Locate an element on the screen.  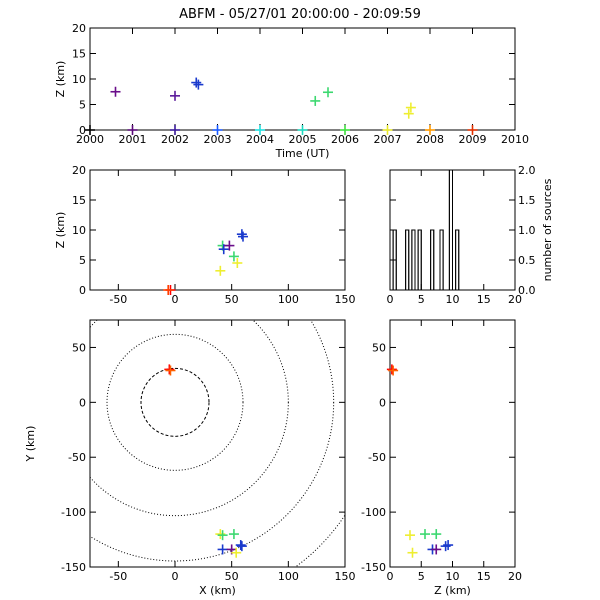
x-tick-label: 2005 is located at coordinates (303, 139).